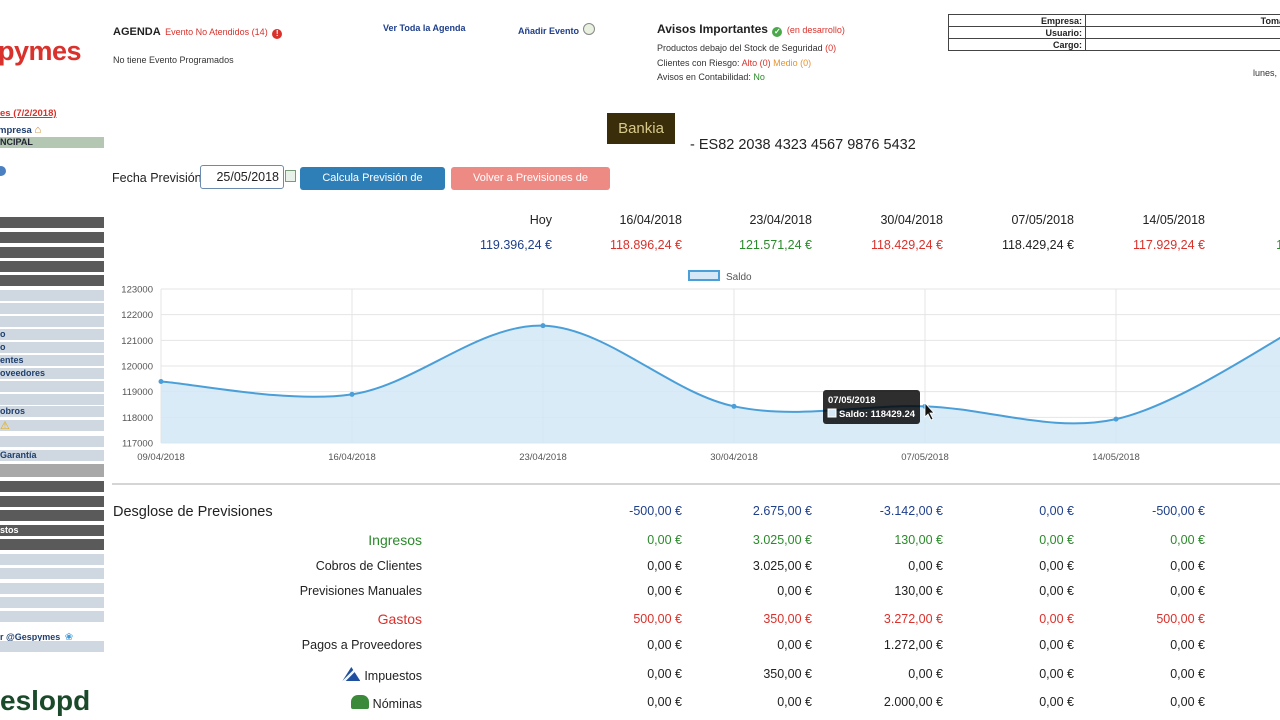  What do you see at coordinates (756, 63) in the screenshot?
I see `risk-high-link: Alto (0)` at bounding box center [756, 63].